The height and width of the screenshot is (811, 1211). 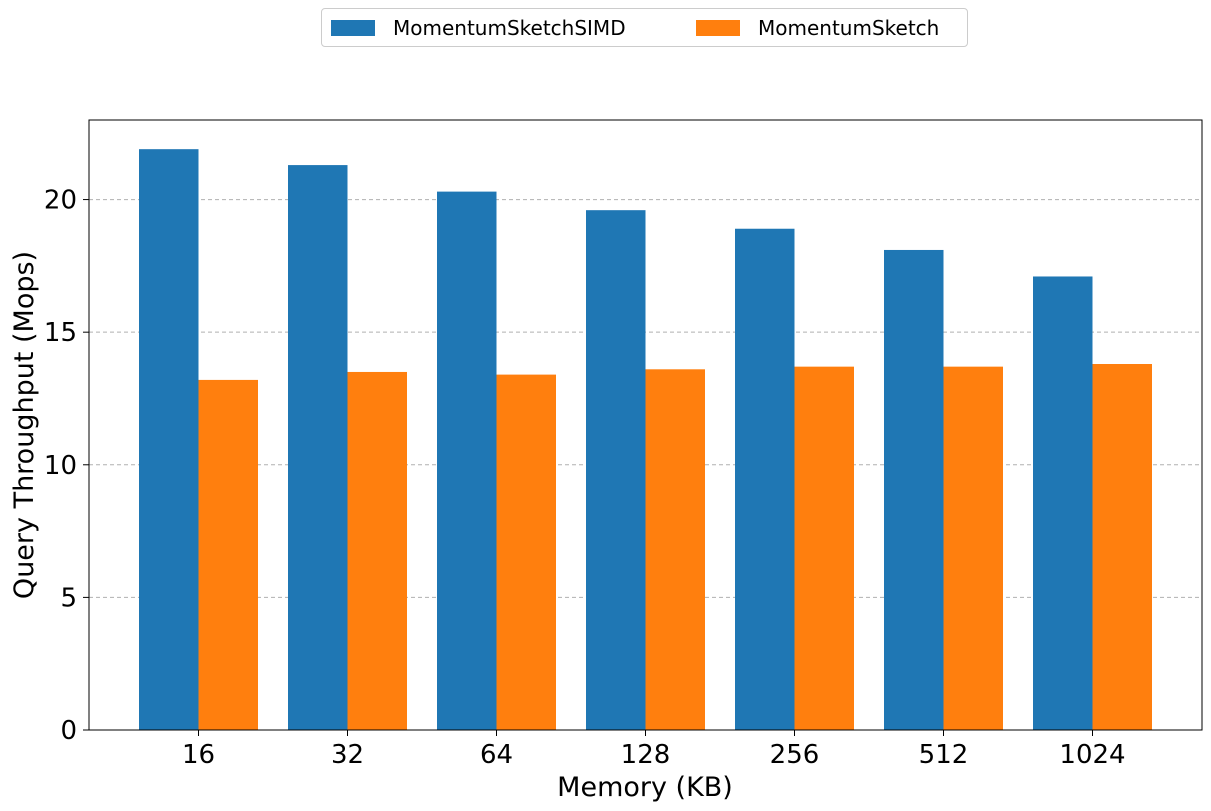 What do you see at coordinates (718, 27) in the screenshot?
I see `legend-swatch-sketch` at bounding box center [718, 27].